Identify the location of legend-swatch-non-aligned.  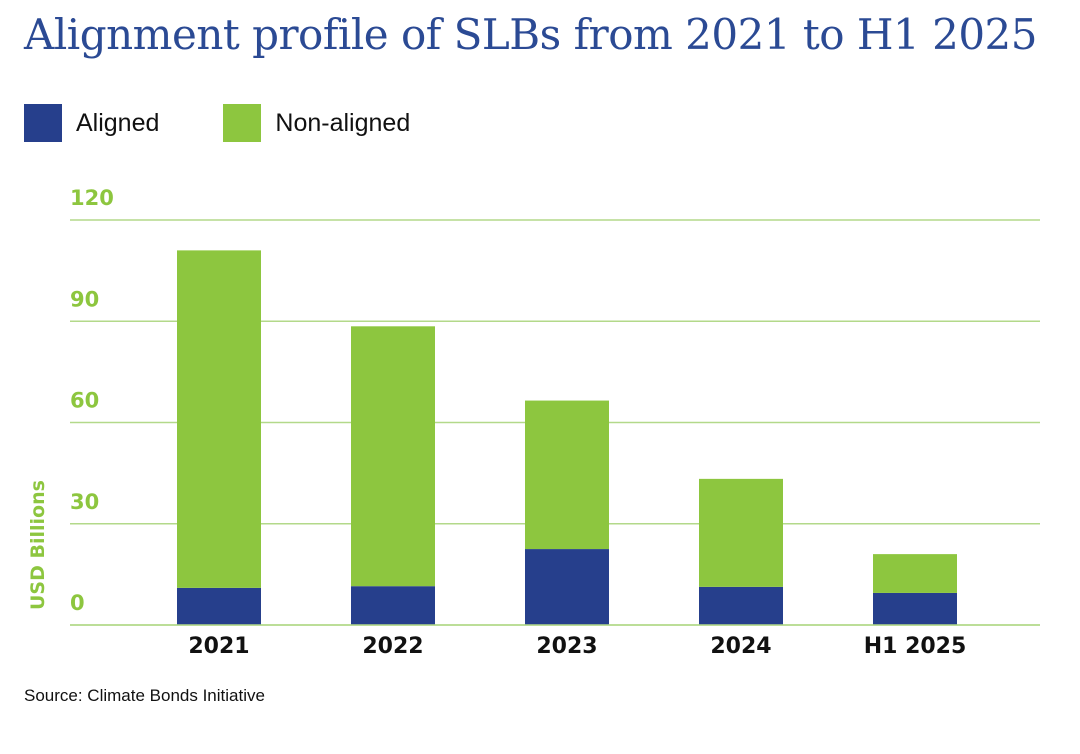
(242, 123).